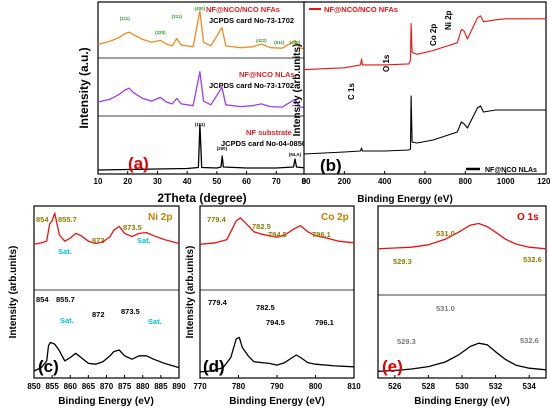  I want to click on panel-a-nla-label: NF@NCO NLAs, so click(267, 74).